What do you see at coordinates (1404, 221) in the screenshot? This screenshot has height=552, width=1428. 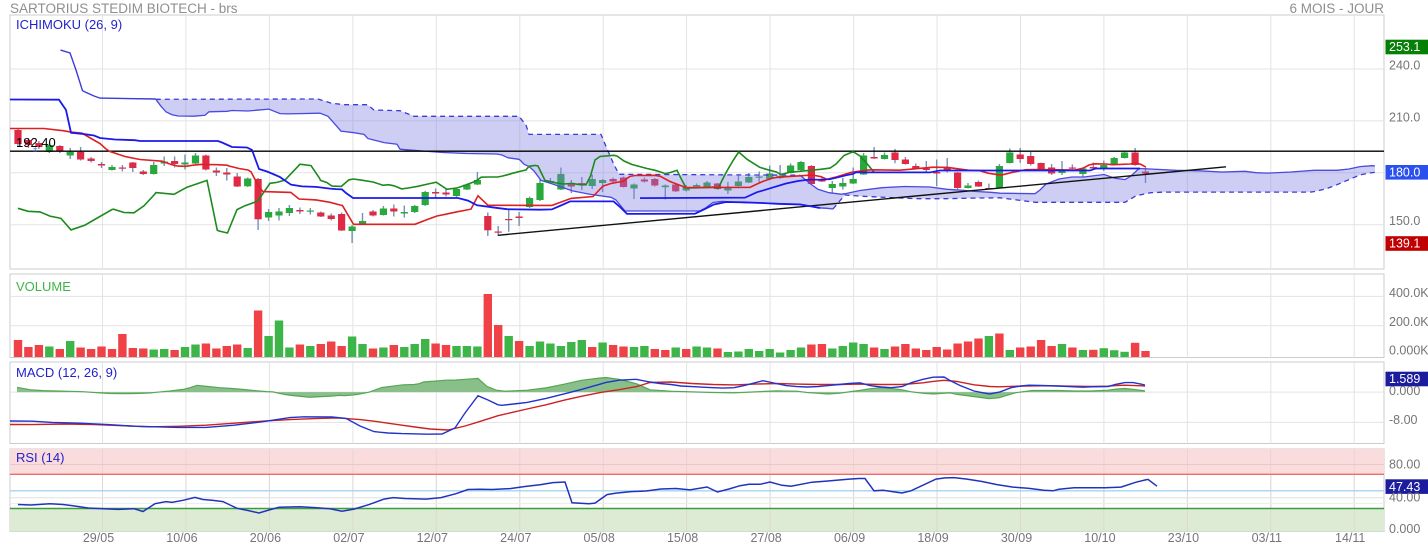 I see `svg-text: 150.0` at bounding box center [1404, 221].